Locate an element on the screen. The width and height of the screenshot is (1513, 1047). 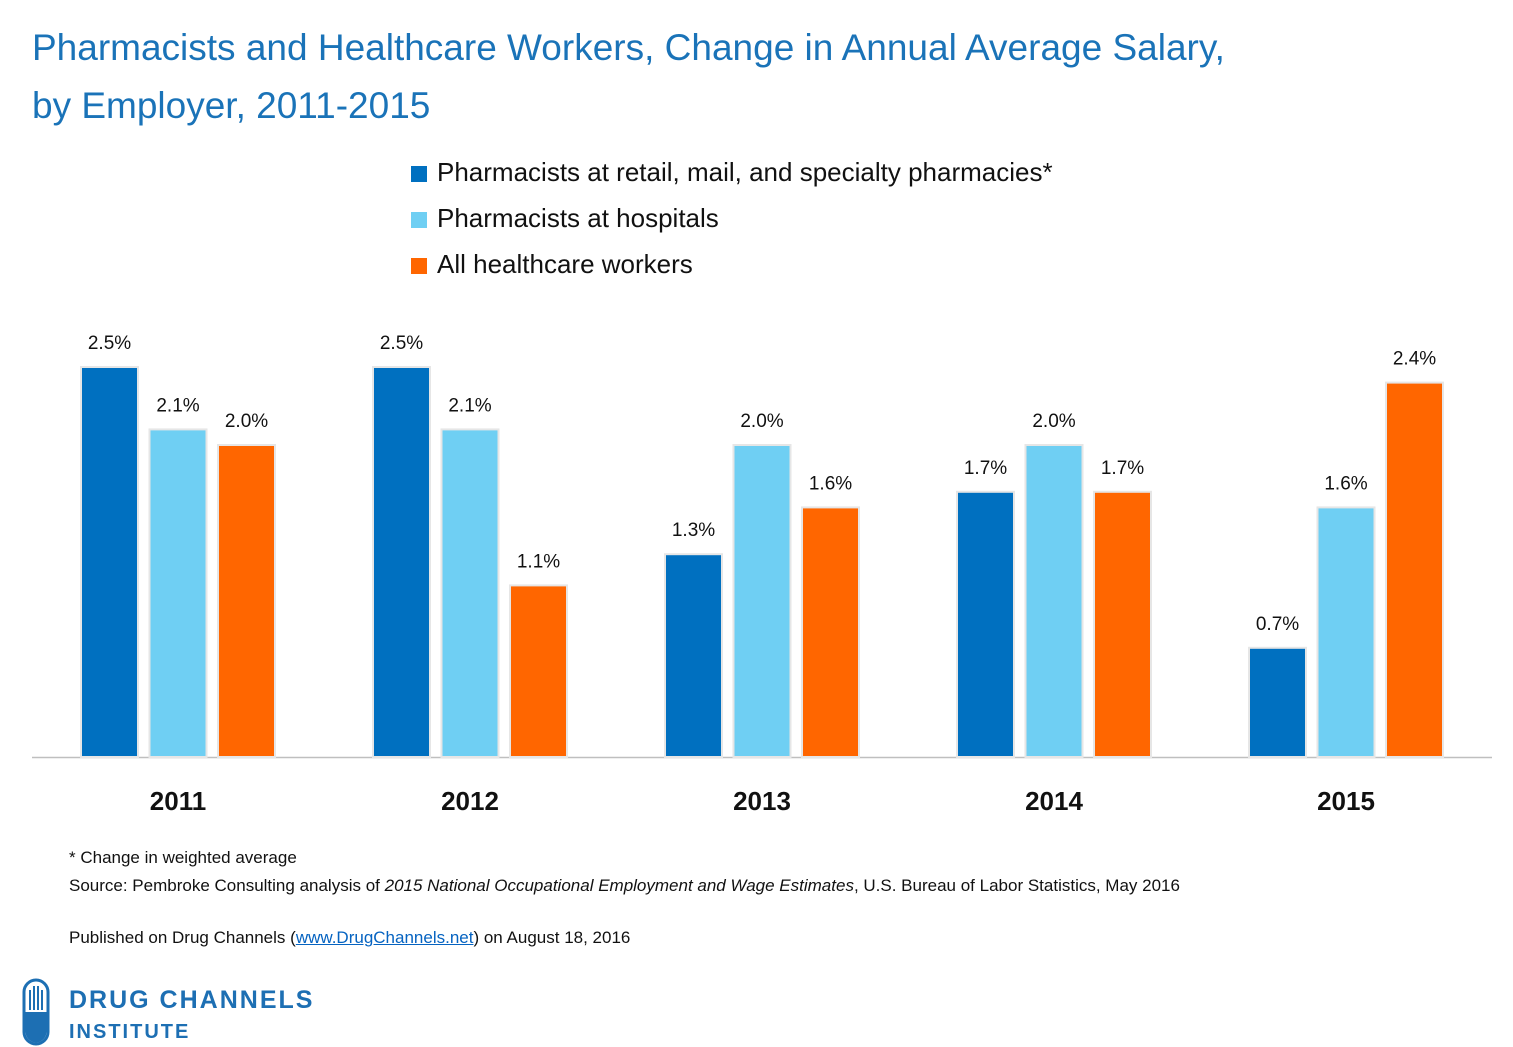
data-label: 2.4% is located at coordinates (1414, 359).